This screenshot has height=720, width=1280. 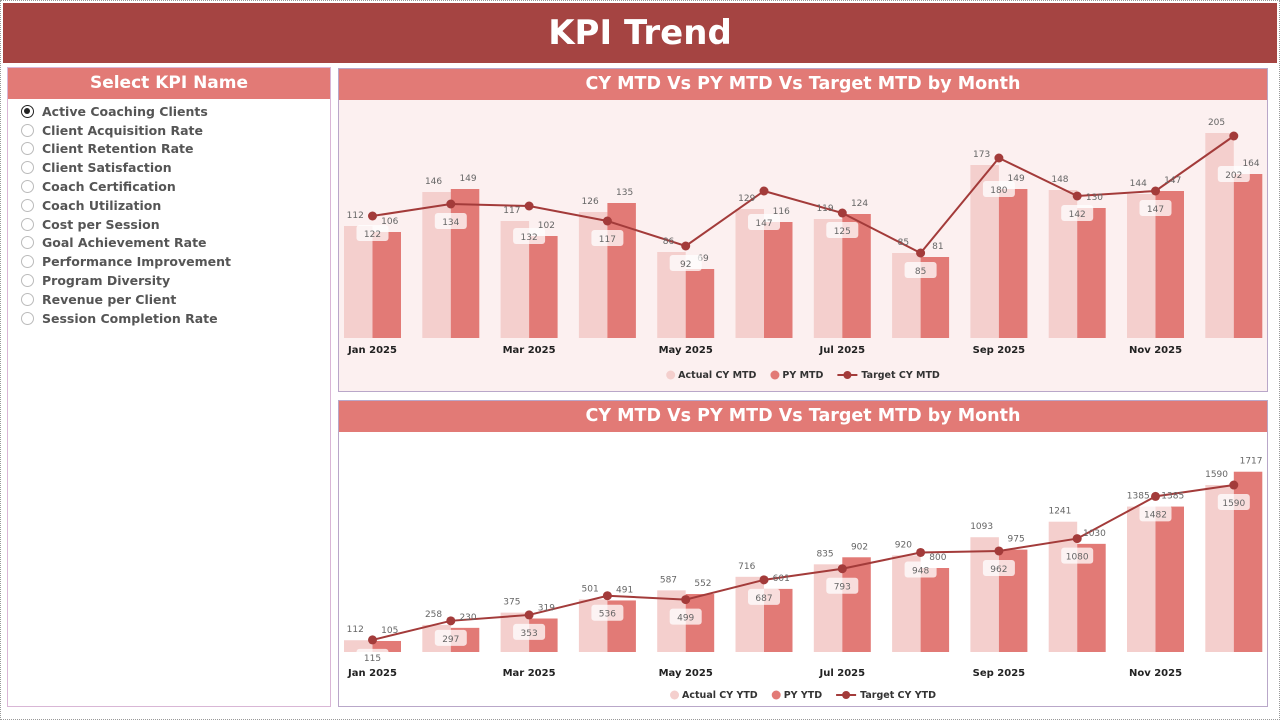 I want to click on actual-data-label: 501, so click(x=590, y=589).